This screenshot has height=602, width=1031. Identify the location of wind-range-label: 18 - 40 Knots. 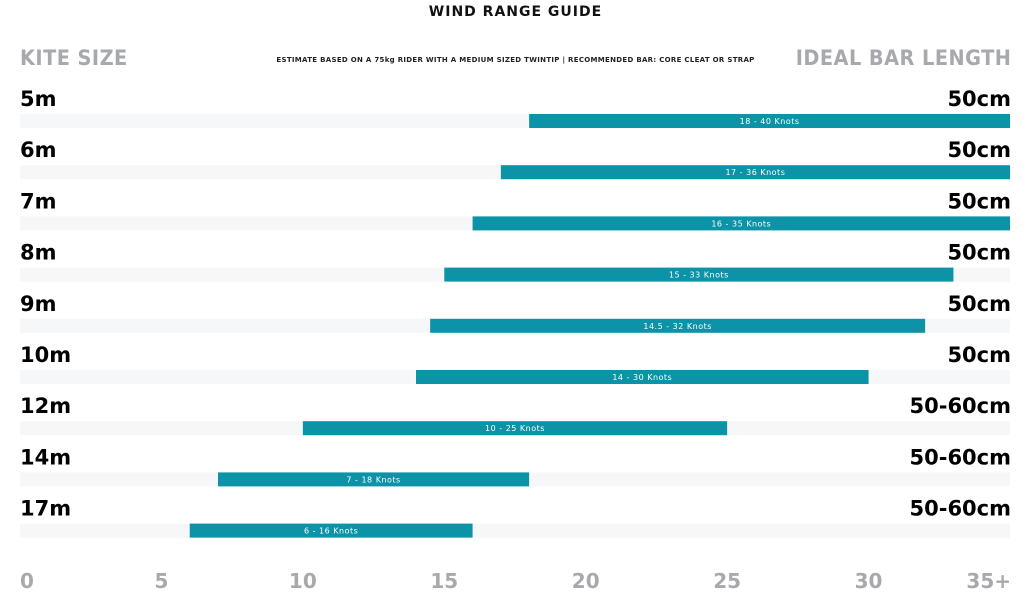
(770, 121).